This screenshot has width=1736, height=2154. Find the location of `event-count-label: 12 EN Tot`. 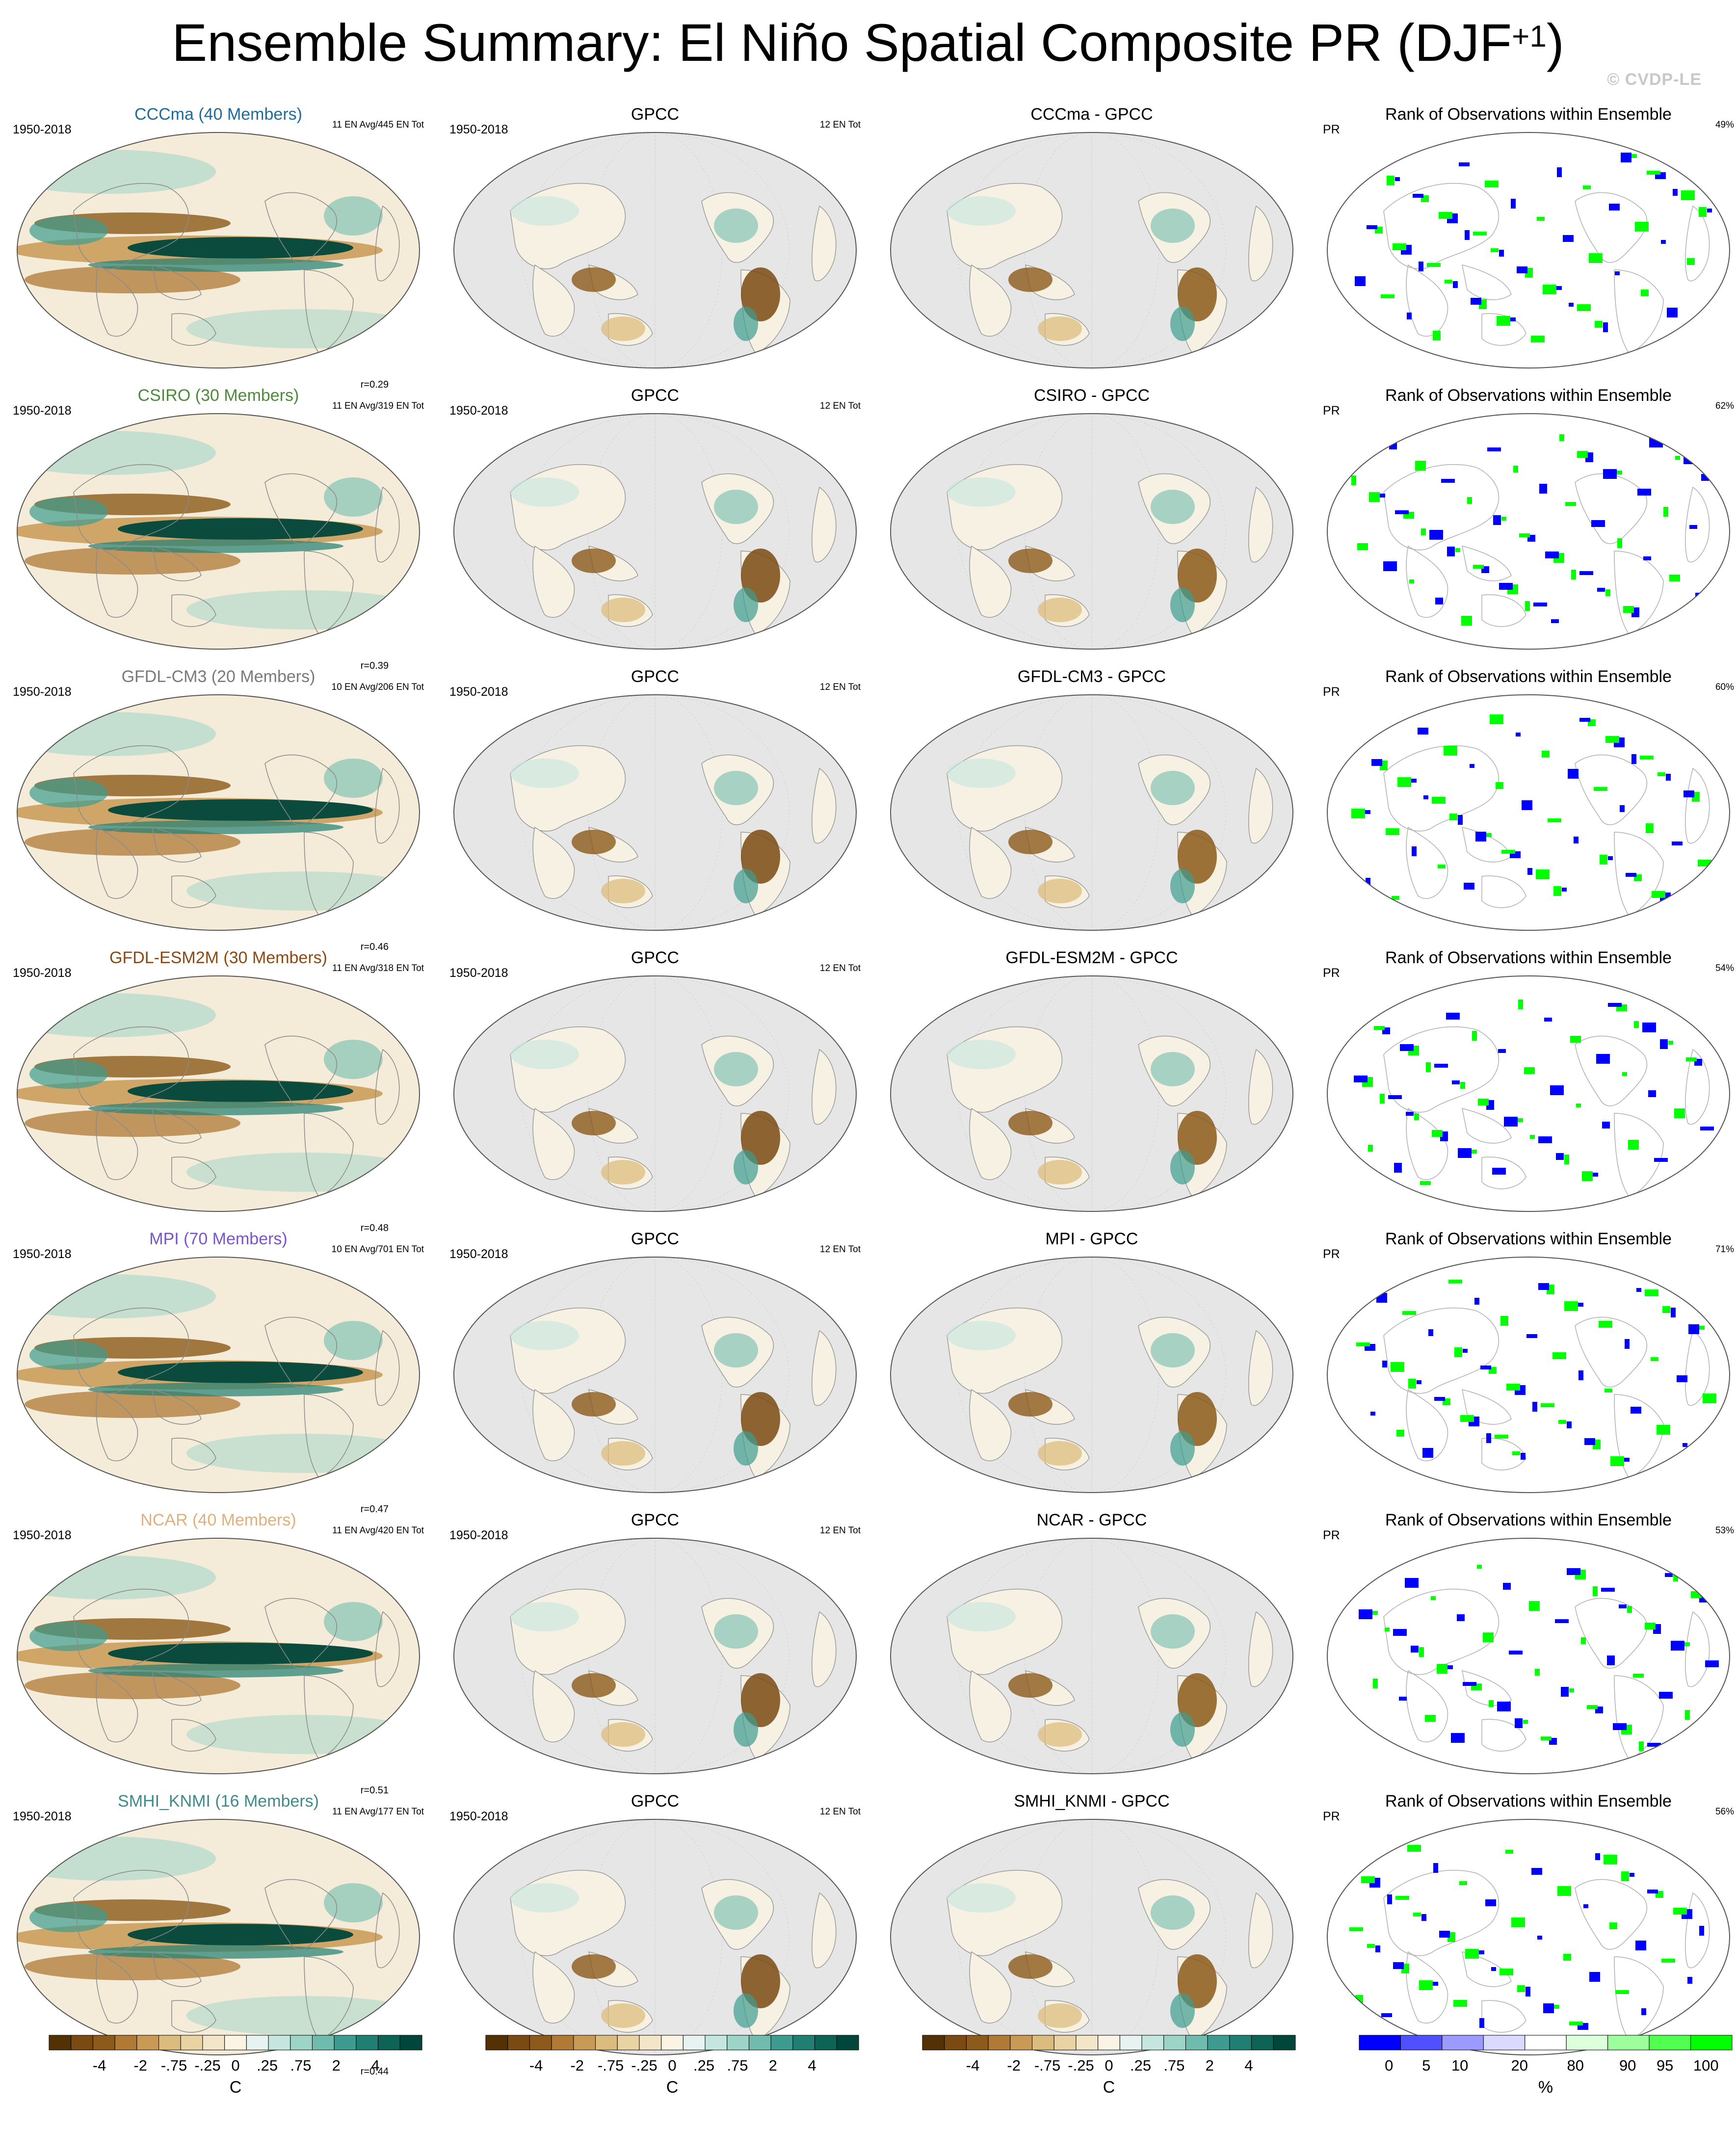

event-count-label: 12 EN Tot is located at coordinates (840, 1530).